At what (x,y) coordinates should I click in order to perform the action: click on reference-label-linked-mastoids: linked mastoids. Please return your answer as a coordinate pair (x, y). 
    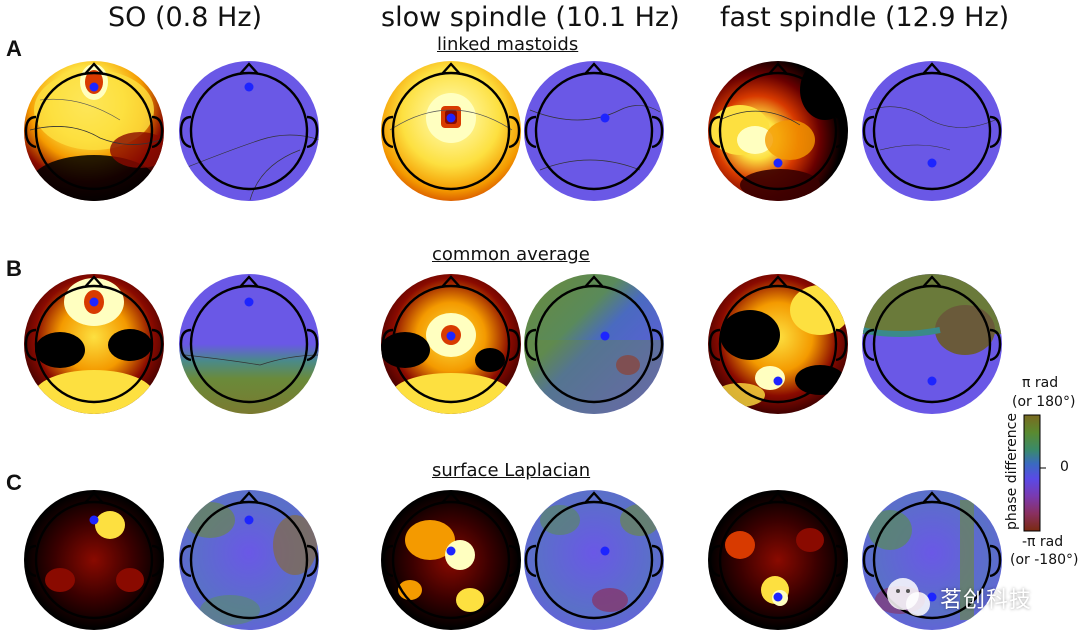
    Looking at the image, I should click on (508, 44).